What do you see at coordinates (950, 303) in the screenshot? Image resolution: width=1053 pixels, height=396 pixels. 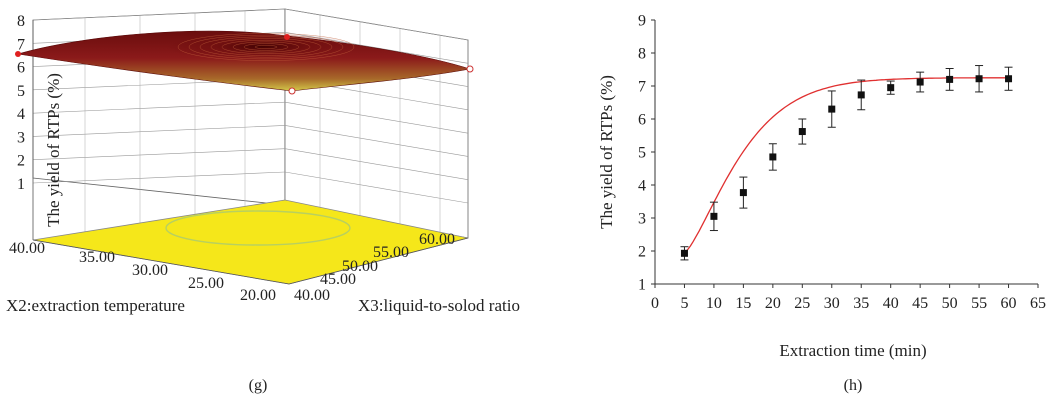 I see `h-x-tick-label: 50` at bounding box center [950, 303].